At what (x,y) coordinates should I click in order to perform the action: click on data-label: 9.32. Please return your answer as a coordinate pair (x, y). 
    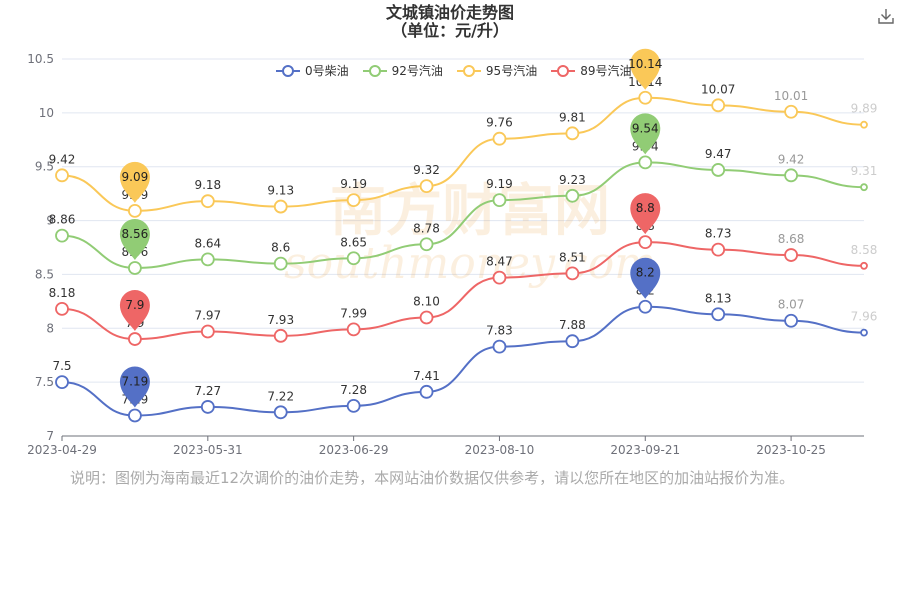
    Looking at the image, I should click on (426, 170).